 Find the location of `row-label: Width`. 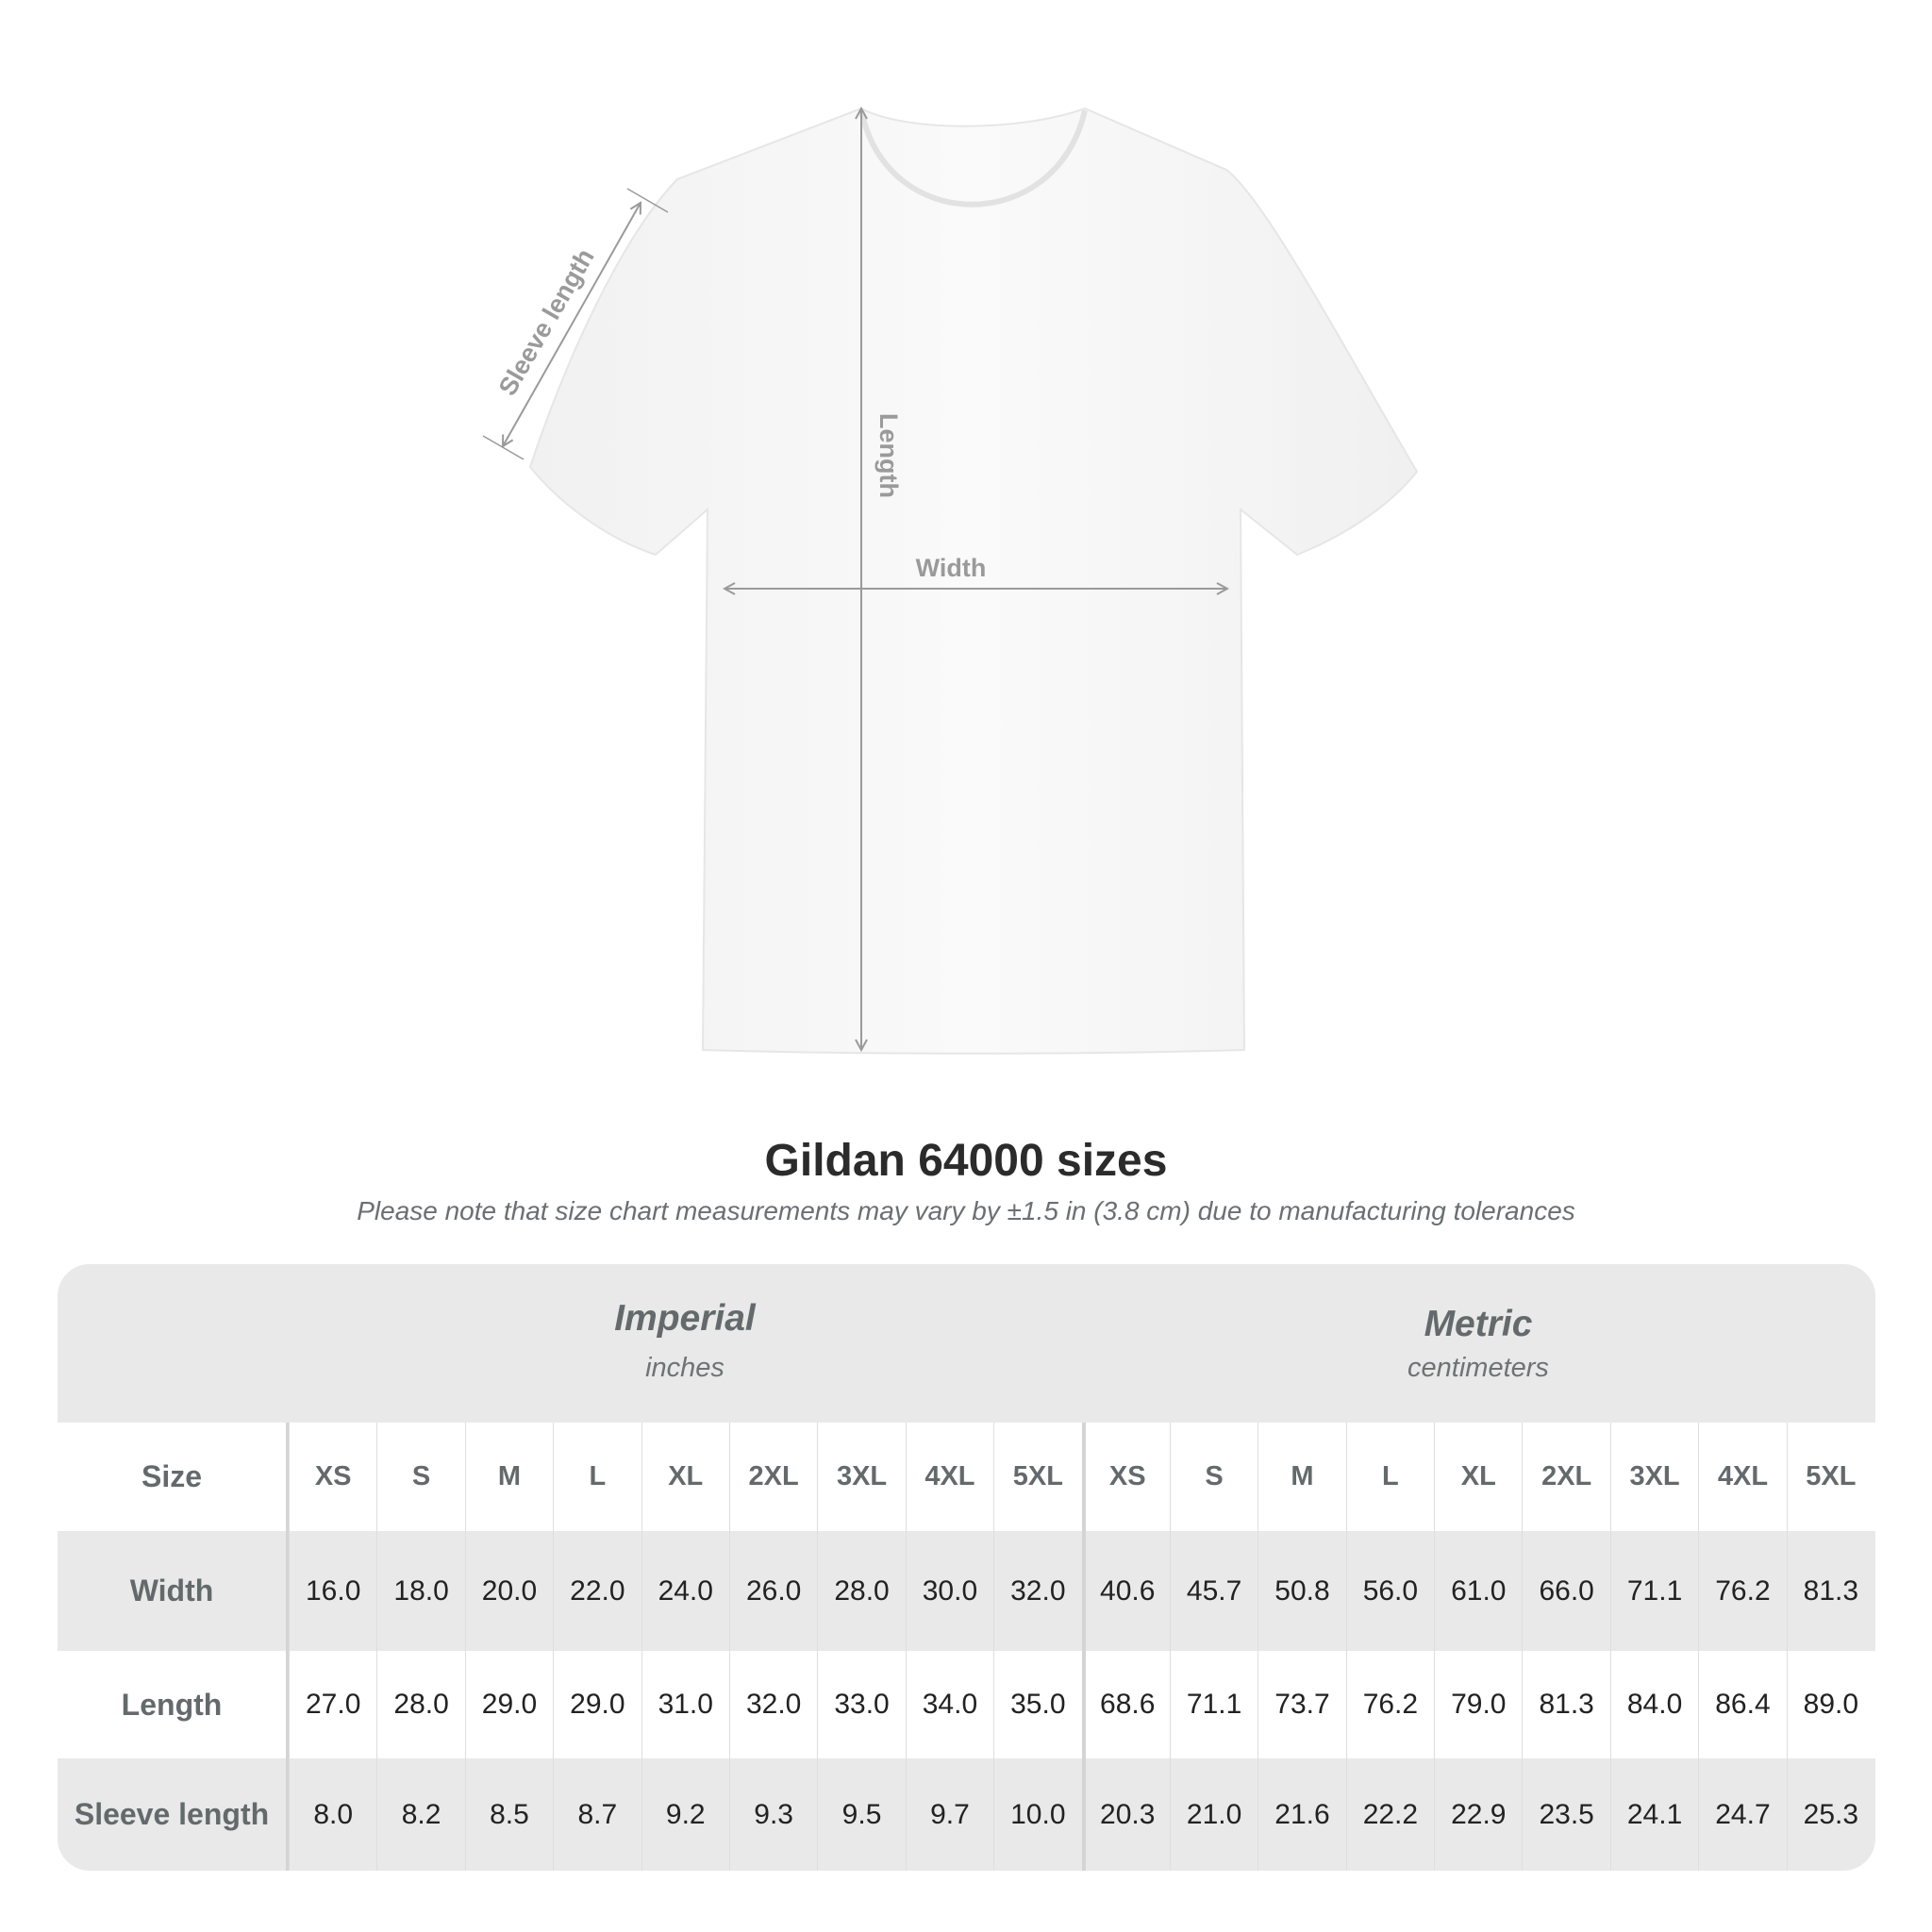

row-label: Width is located at coordinates (174, 1591).